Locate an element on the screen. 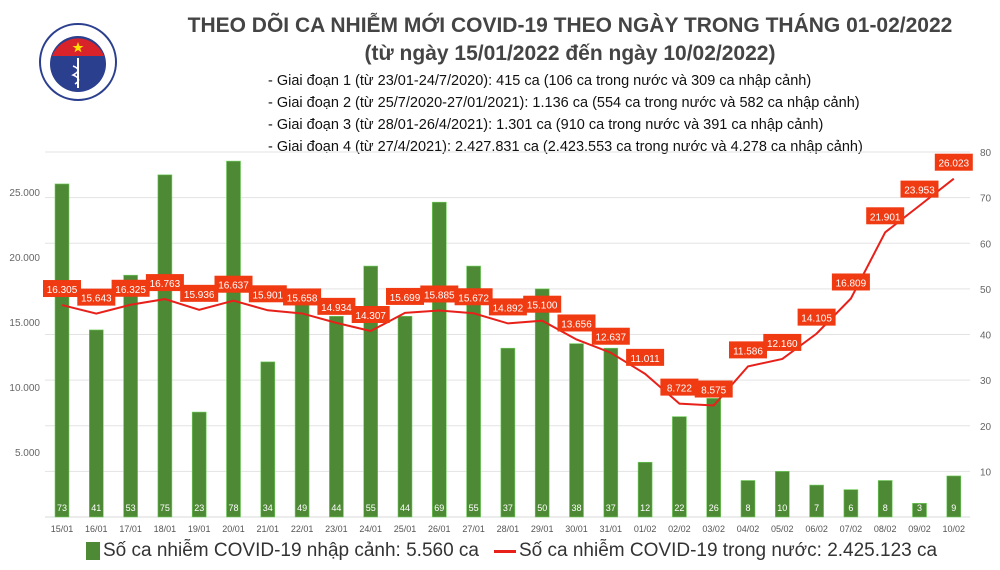 The height and width of the screenshot is (570, 1000). line-data-label: 16.305 is located at coordinates (62, 290).